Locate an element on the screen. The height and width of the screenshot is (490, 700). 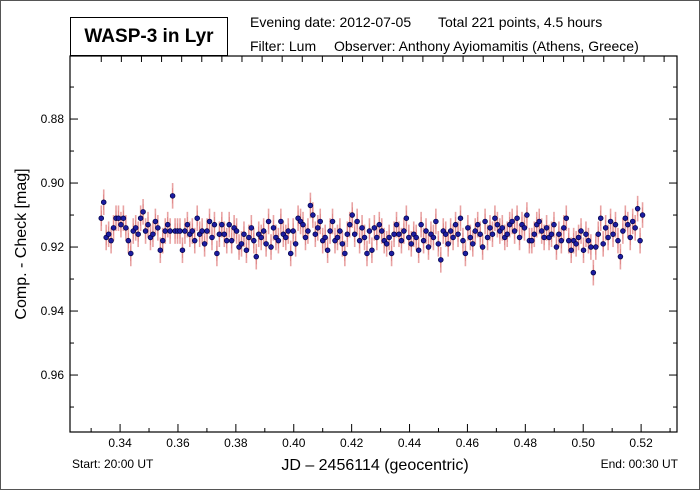
x-tick-label: 0.38 is located at coordinates (236, 443).